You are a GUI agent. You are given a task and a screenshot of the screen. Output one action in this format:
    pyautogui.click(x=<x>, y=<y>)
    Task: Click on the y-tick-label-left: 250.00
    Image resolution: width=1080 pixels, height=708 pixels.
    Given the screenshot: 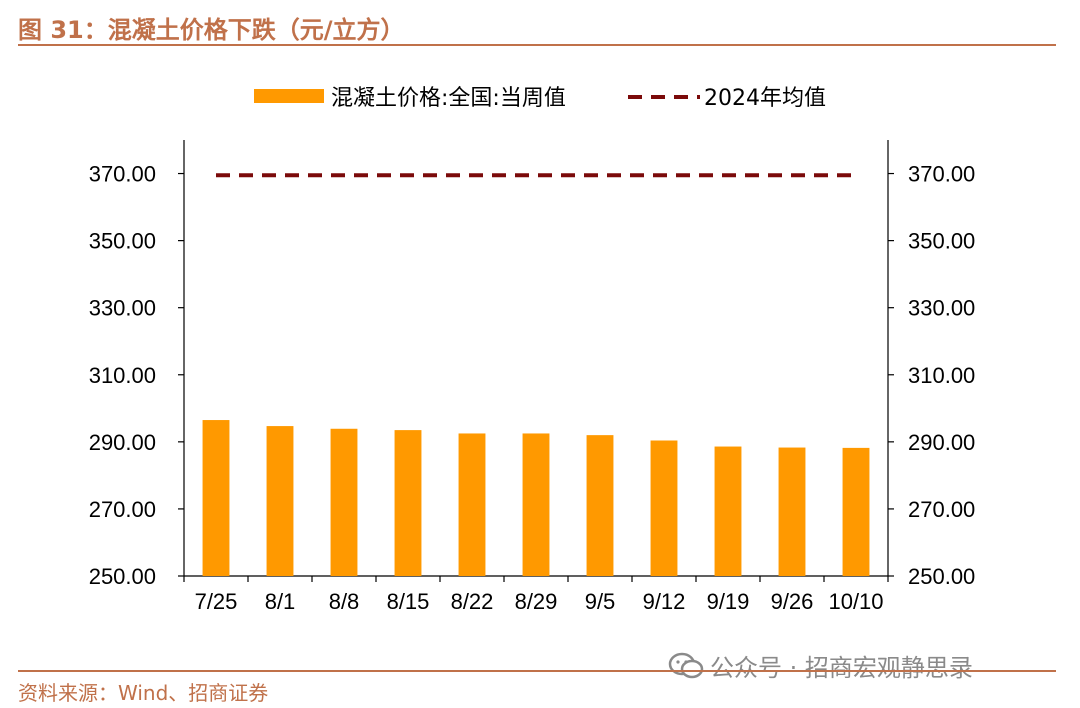 What is the action you would take?
    pyautogui.click(x=122, y=576)
    